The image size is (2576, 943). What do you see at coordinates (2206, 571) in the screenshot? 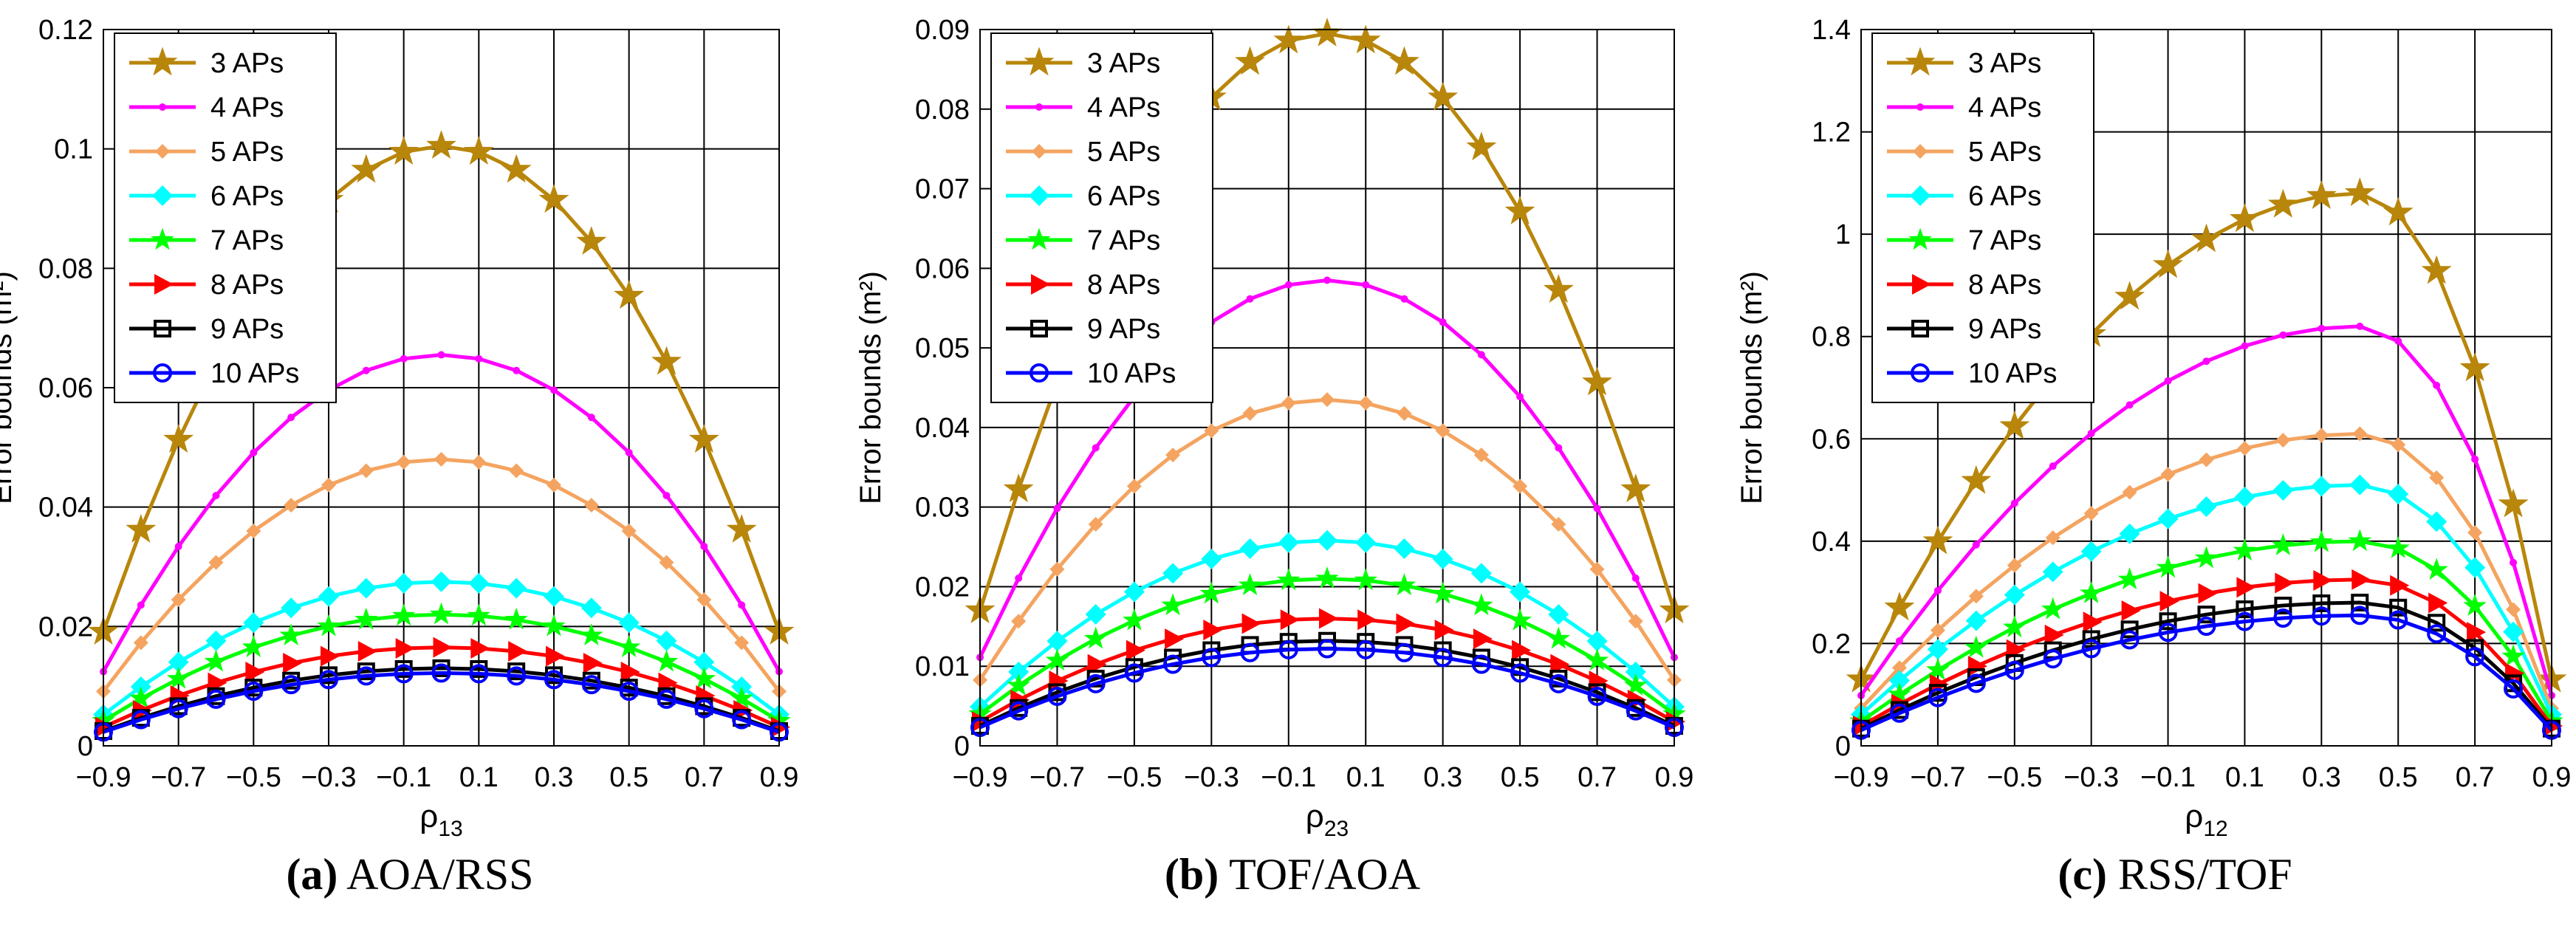
I see `series-5-aps` at bounding box center [2206, 571].